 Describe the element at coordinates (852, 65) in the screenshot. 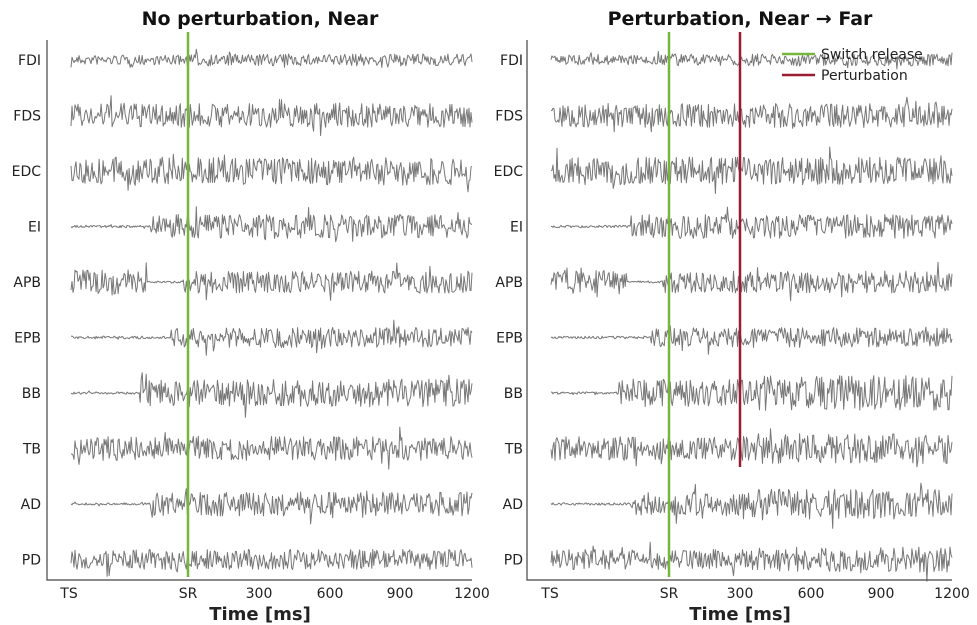

I see `legend: Switch release Perturbation` at that location.